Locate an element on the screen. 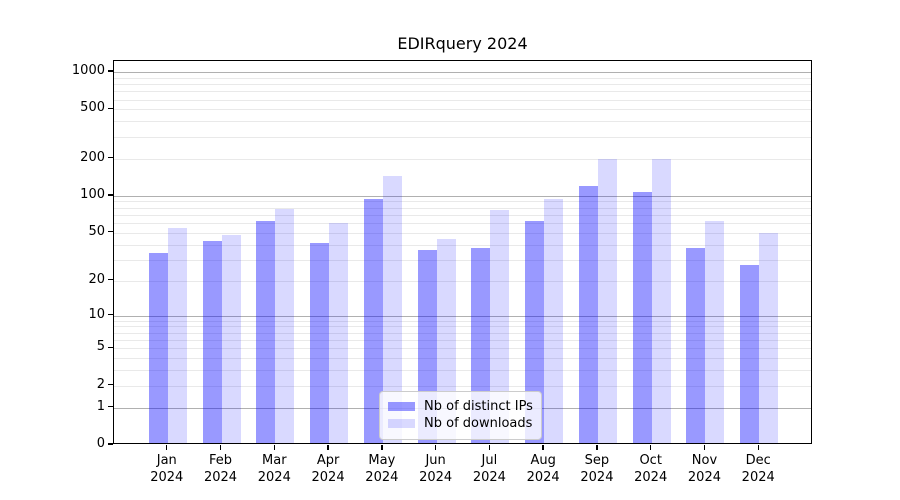 This screenshot has height=500, width=900. bar-distinct-ips-aug is located at coordinates (535, 332).